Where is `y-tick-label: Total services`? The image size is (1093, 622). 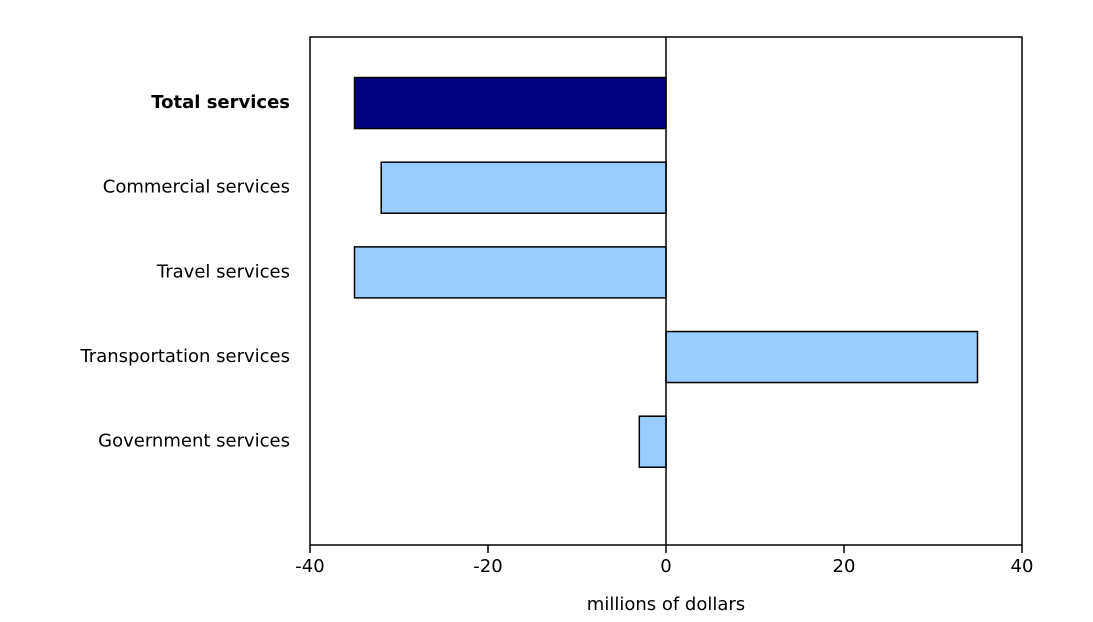 y-tick-label: Total services is located at coordinates (220, 102).